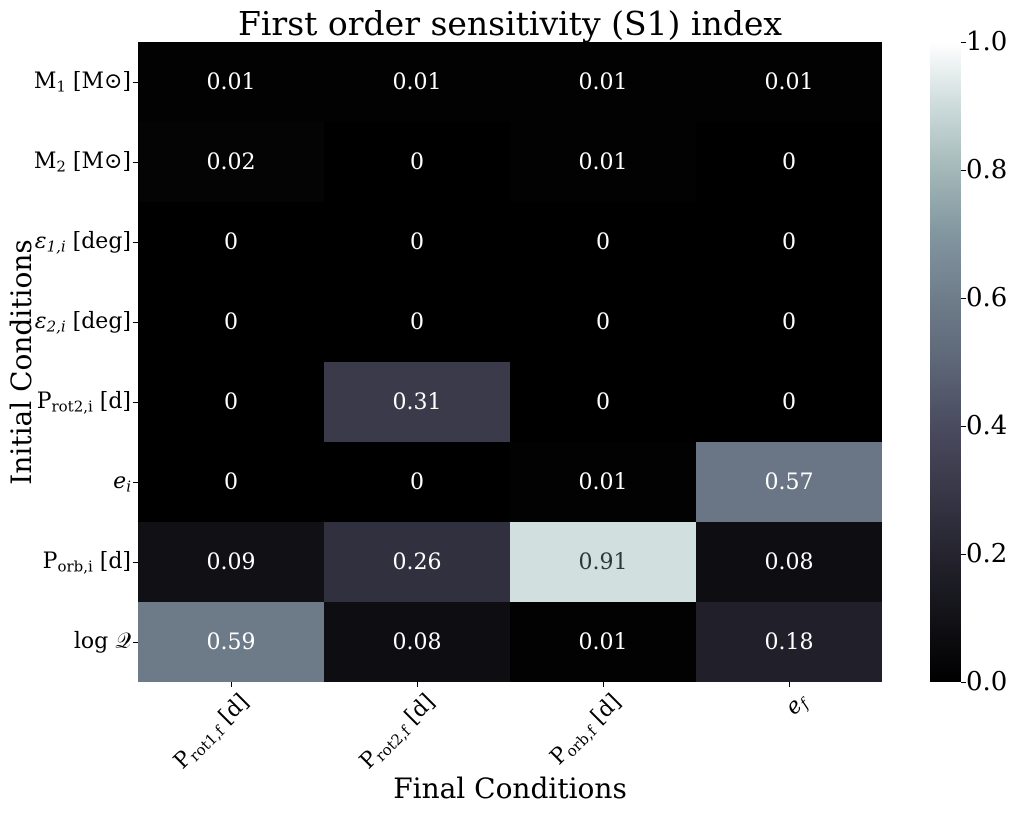 The height and width of the screenshot is (814, 1009). What do you see at coordinates (56, 326) in the screenshot?
I see `y-tick-label-text-sub: 2,i` at bounding box center [56, 326].